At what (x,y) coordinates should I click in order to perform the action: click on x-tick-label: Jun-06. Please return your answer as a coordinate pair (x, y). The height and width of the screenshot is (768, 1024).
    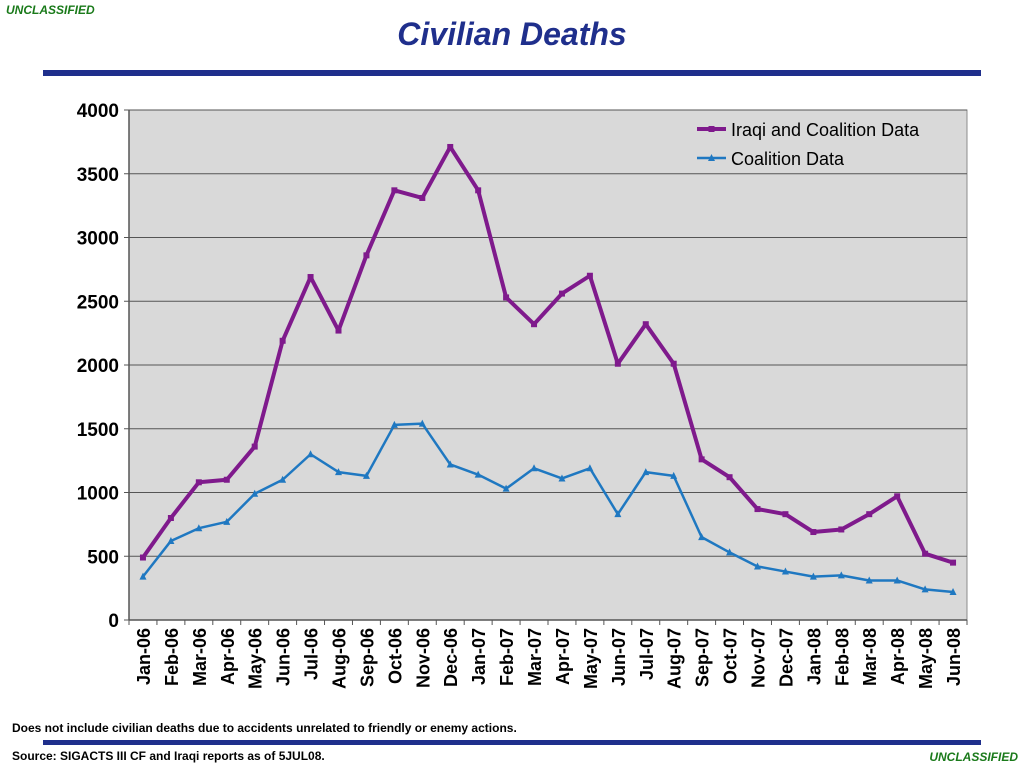
    Looking at the image, I should click on (284, 657).